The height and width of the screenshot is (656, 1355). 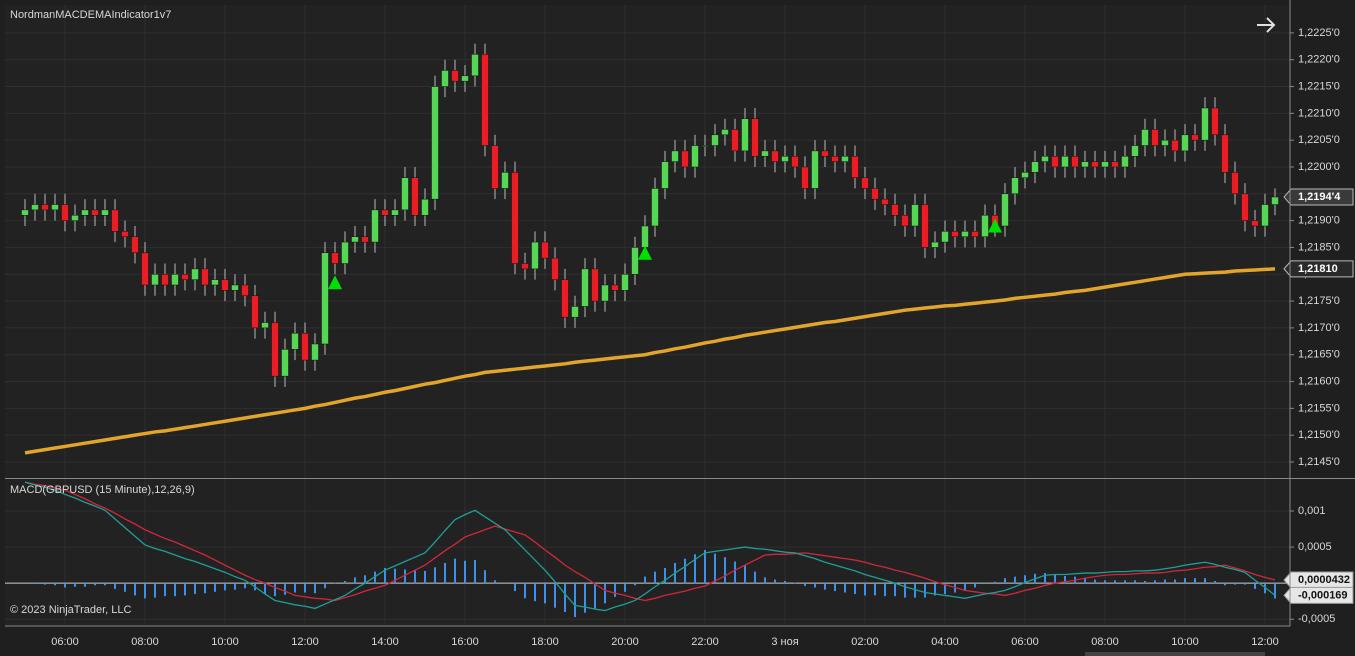 I want to click on y-tick-label: 1,2200'0, so click(x=1319, y=167).